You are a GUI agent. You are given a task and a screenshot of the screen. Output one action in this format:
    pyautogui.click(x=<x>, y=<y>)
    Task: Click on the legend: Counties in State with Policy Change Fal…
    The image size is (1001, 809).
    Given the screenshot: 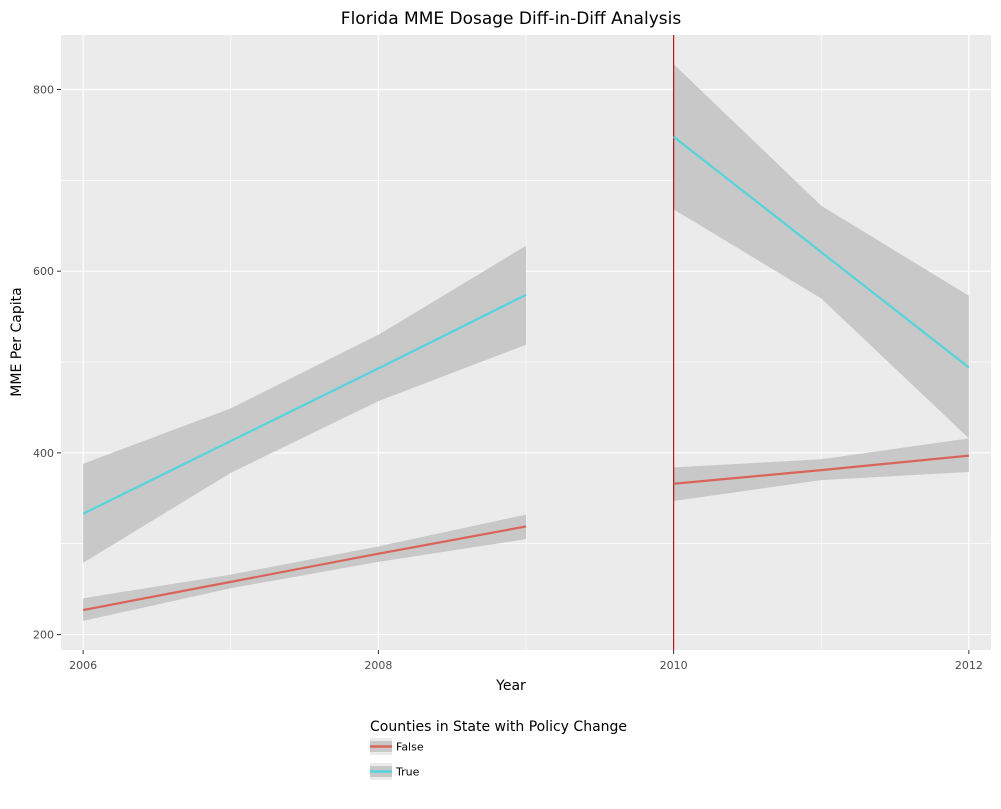 What is the action you would take?
    pyautogui.click(x=498, y=749)
    